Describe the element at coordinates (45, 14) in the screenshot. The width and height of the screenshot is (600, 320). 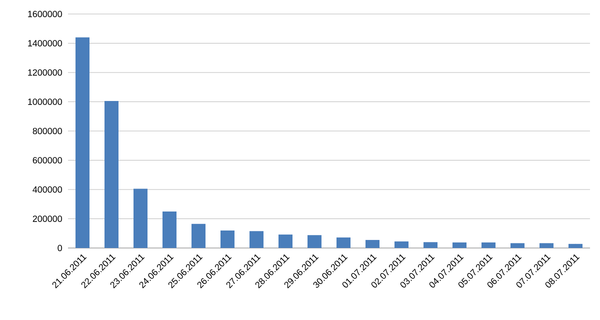
I see `y-tick-label: 1600000` at that location.